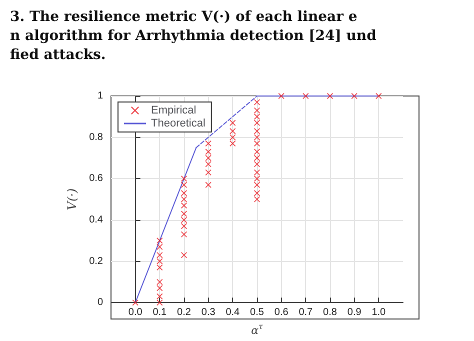 This screenshot has height=341, width=474. Describe the element at coordinates (100, 302) in the screenshot. I see `y-tick-label: 0` at that location.